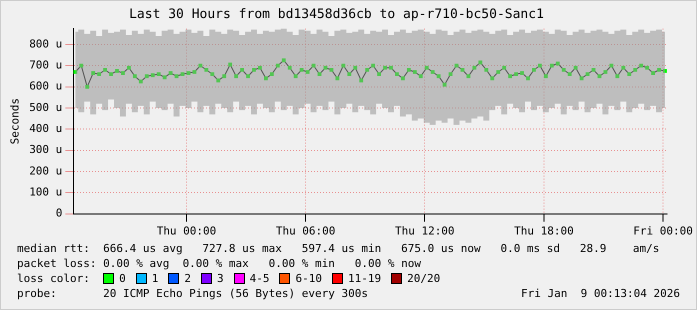 The height and width of the screenshot is (310, 697). I want to click on legend-label: 11-19, so click(365, 278).